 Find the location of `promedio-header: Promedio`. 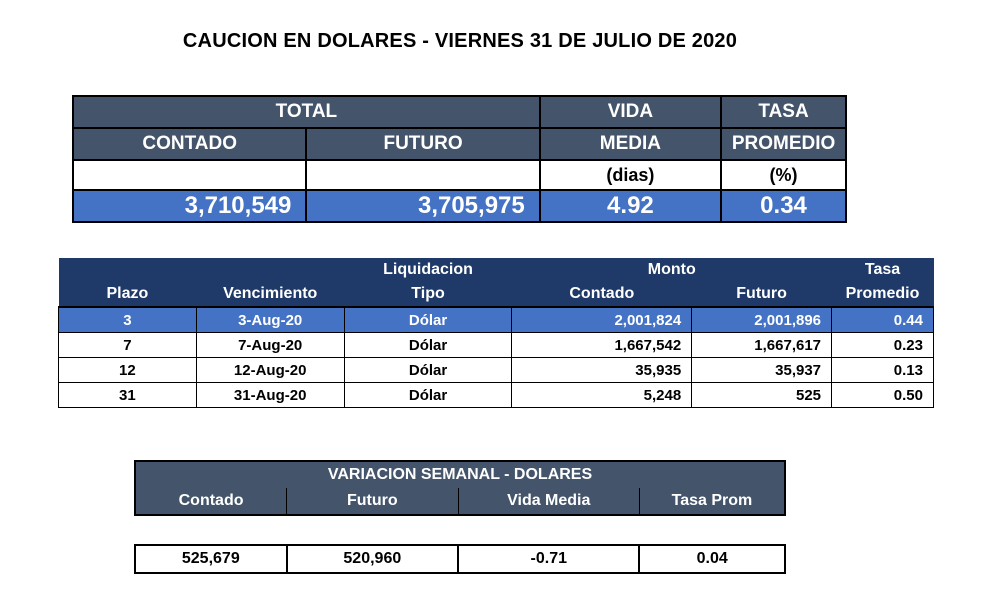

promedio-header: Promedio is located at coordinates (882, 295).